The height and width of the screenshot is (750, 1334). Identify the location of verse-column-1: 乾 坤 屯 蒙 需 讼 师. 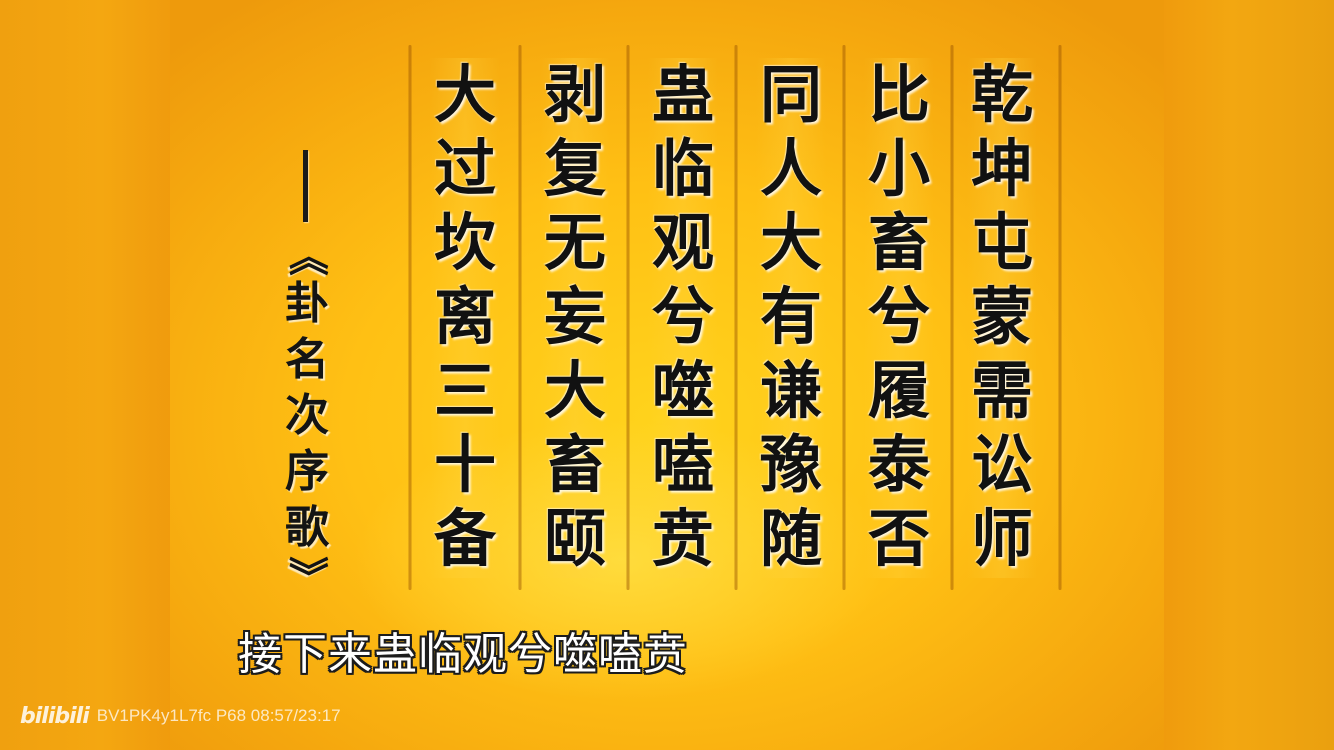
(1002, 318).